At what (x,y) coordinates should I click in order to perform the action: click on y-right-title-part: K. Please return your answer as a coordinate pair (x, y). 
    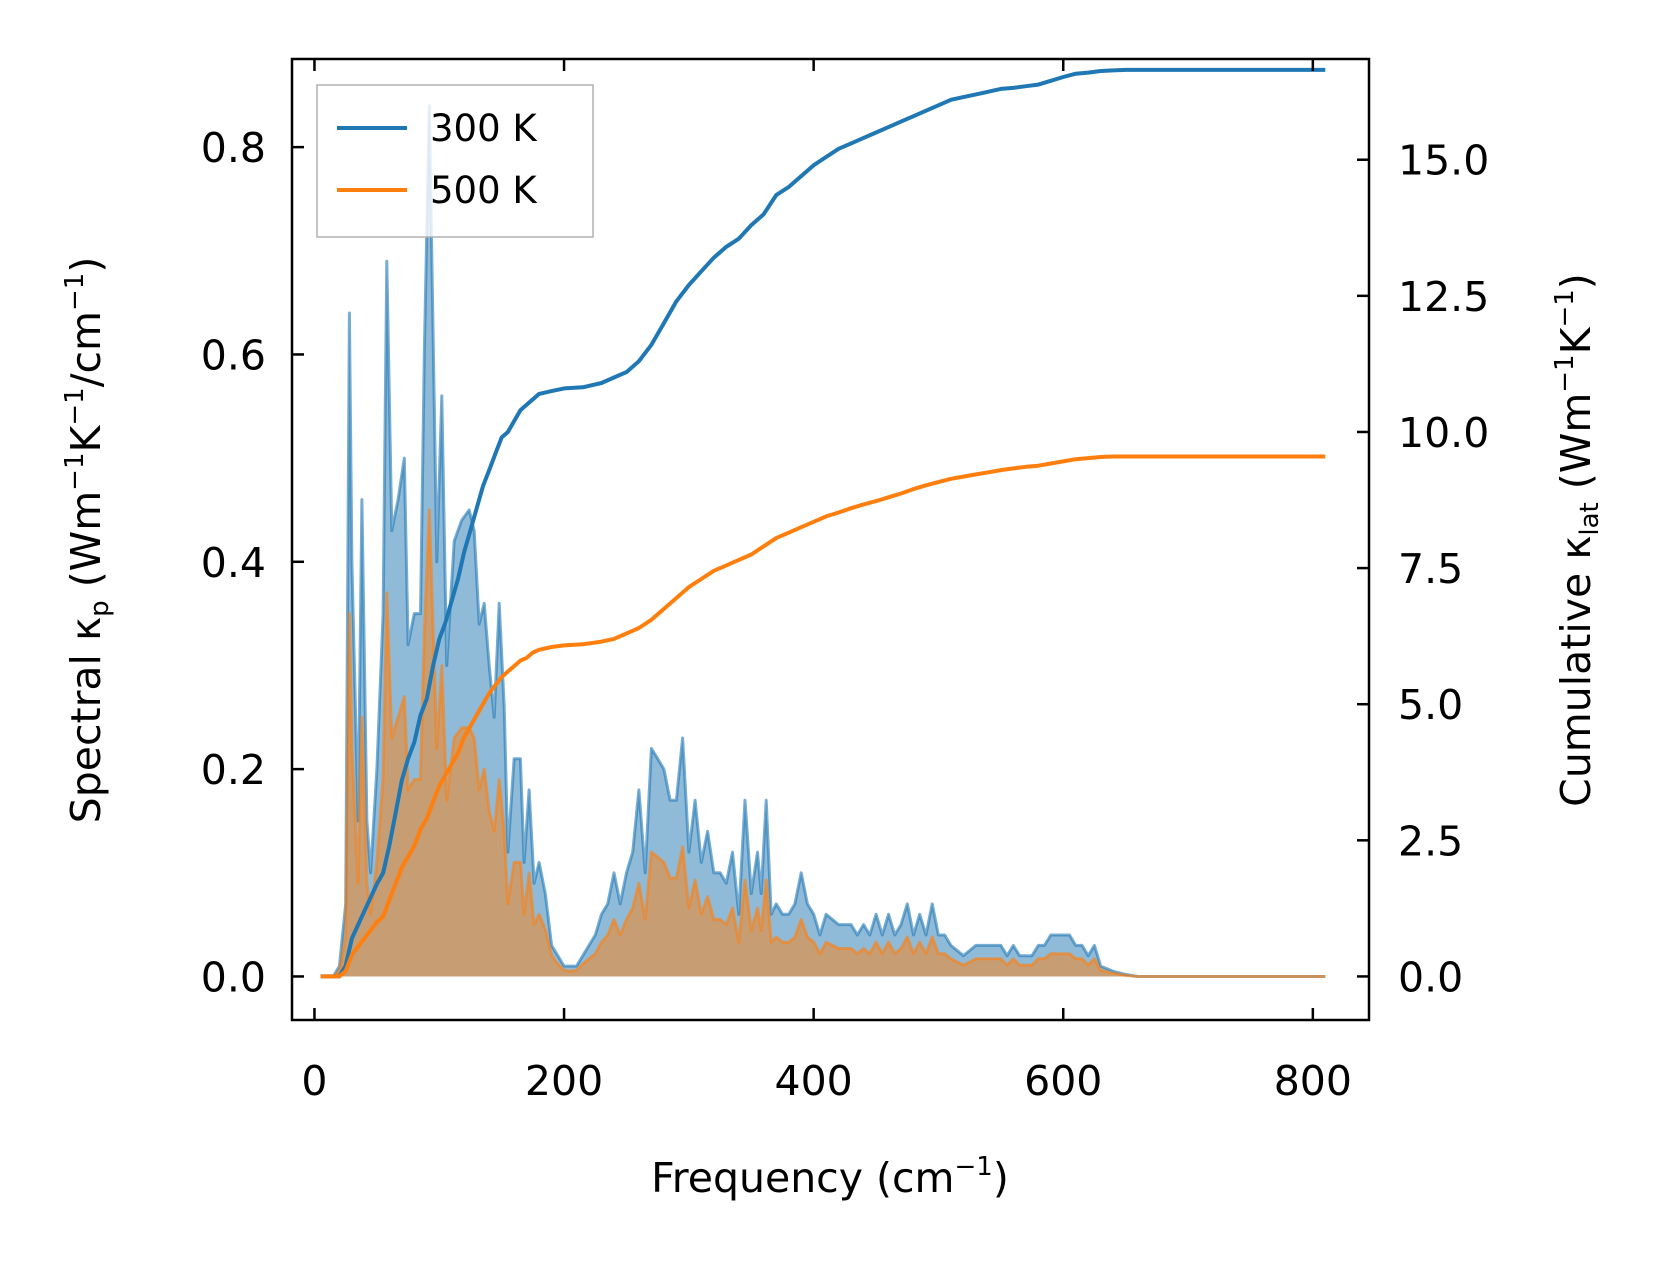
    Looking at the image, I should click on (1576, 340).